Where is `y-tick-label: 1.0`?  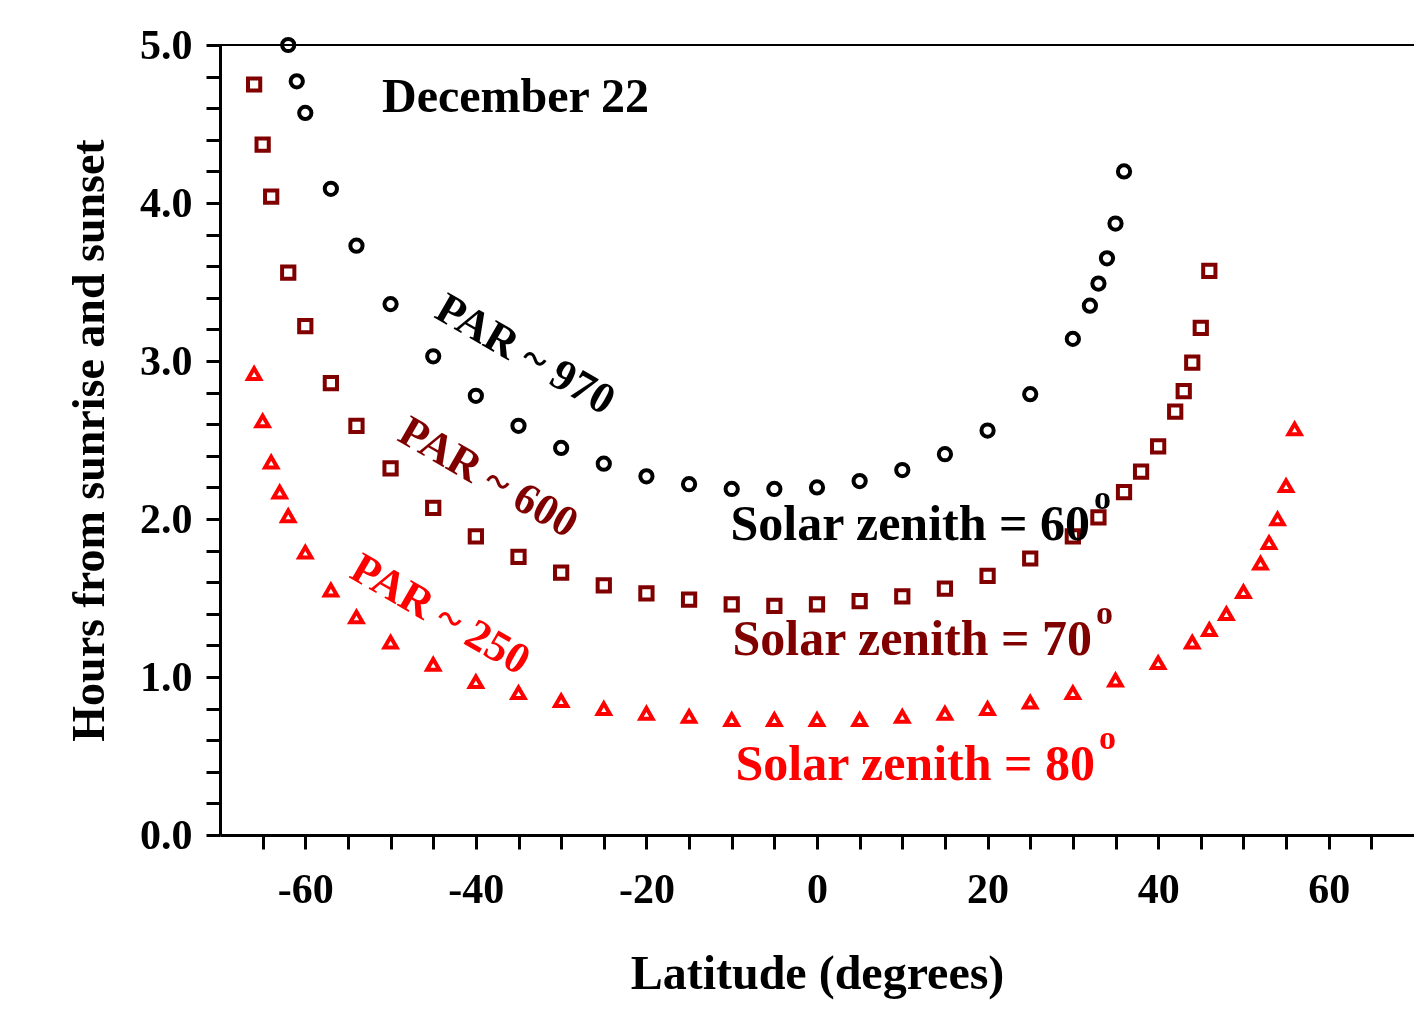
y-tick-label: 1.0 is located at coordinates (166, 676).